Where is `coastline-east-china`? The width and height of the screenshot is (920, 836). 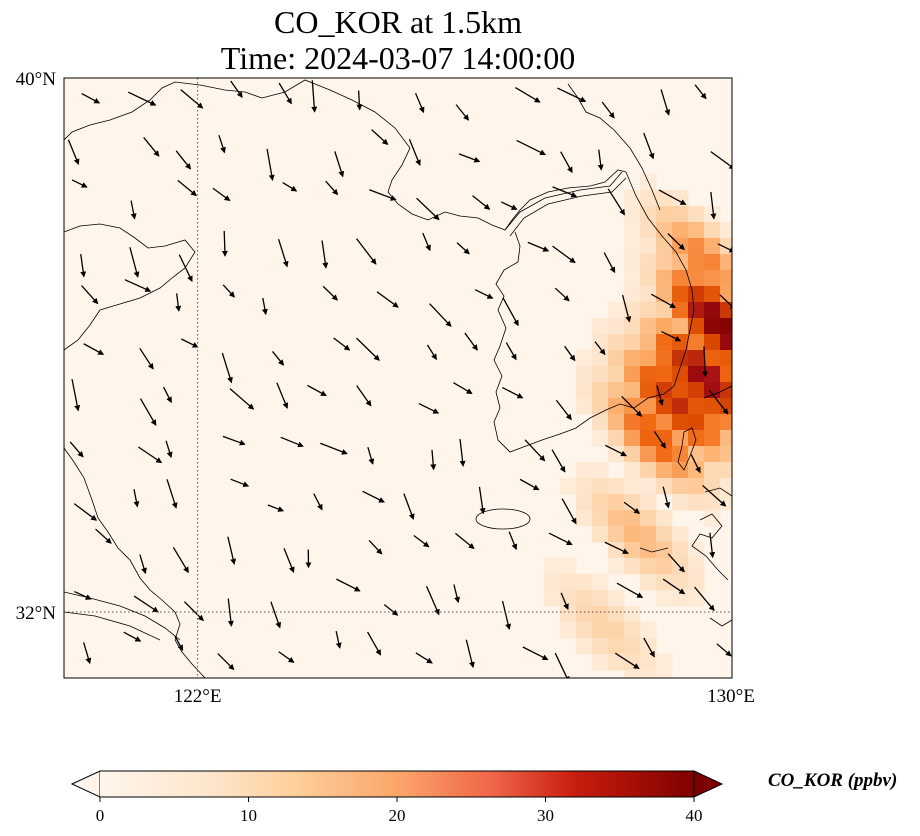
coastline-east-china is located at coordinates (135, 562).